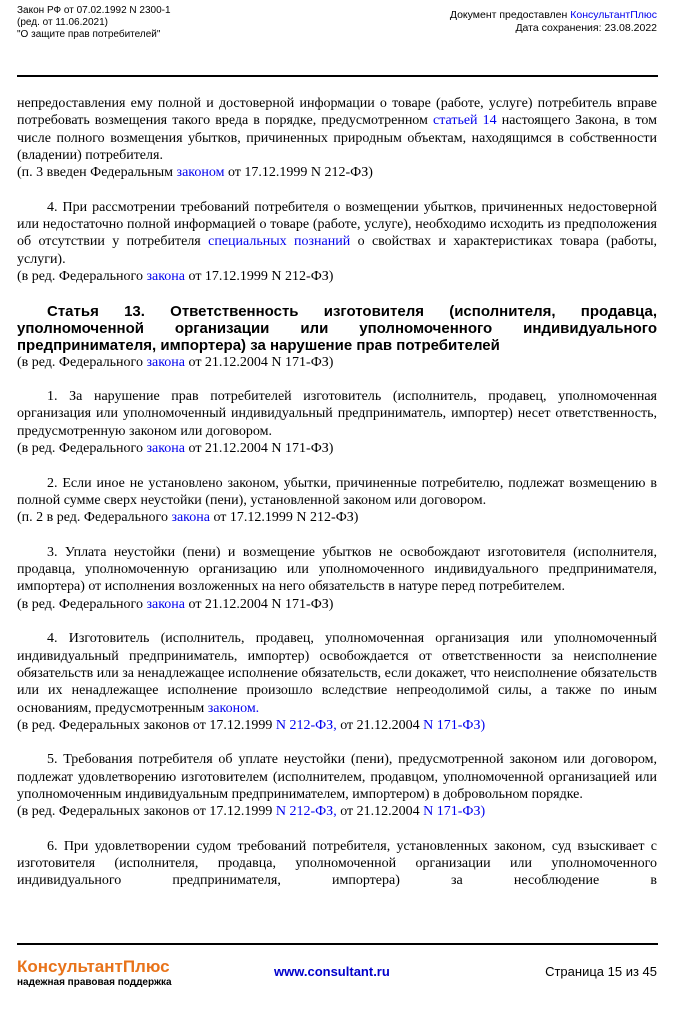  What do you see at coordinates (337, 76) in the screenshot?
I see `header-rule` at bounding box center [337, 76].